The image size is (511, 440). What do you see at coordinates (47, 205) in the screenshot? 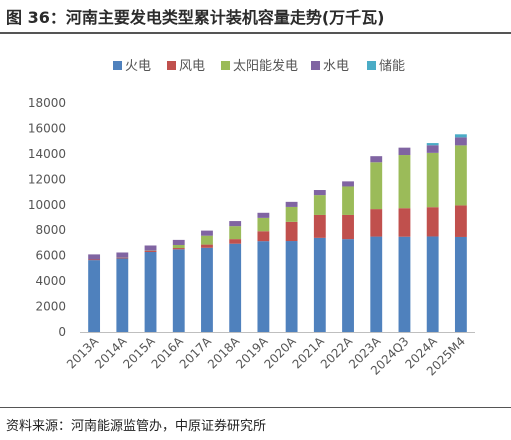
I see `y-tick-label: 10000` at bounding box center [47, 205].